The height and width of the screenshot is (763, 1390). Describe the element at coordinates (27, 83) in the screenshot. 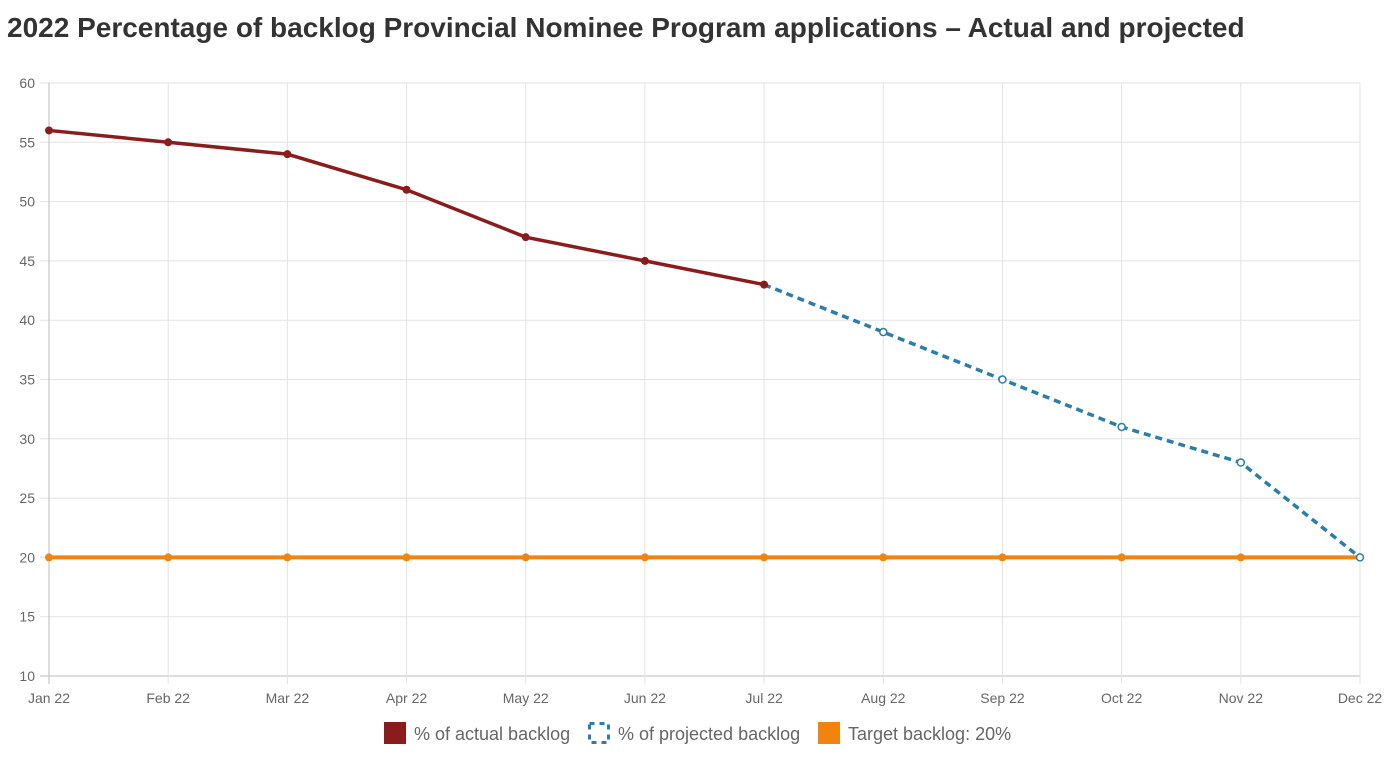

I see `y-tick-label: 60` at that location.